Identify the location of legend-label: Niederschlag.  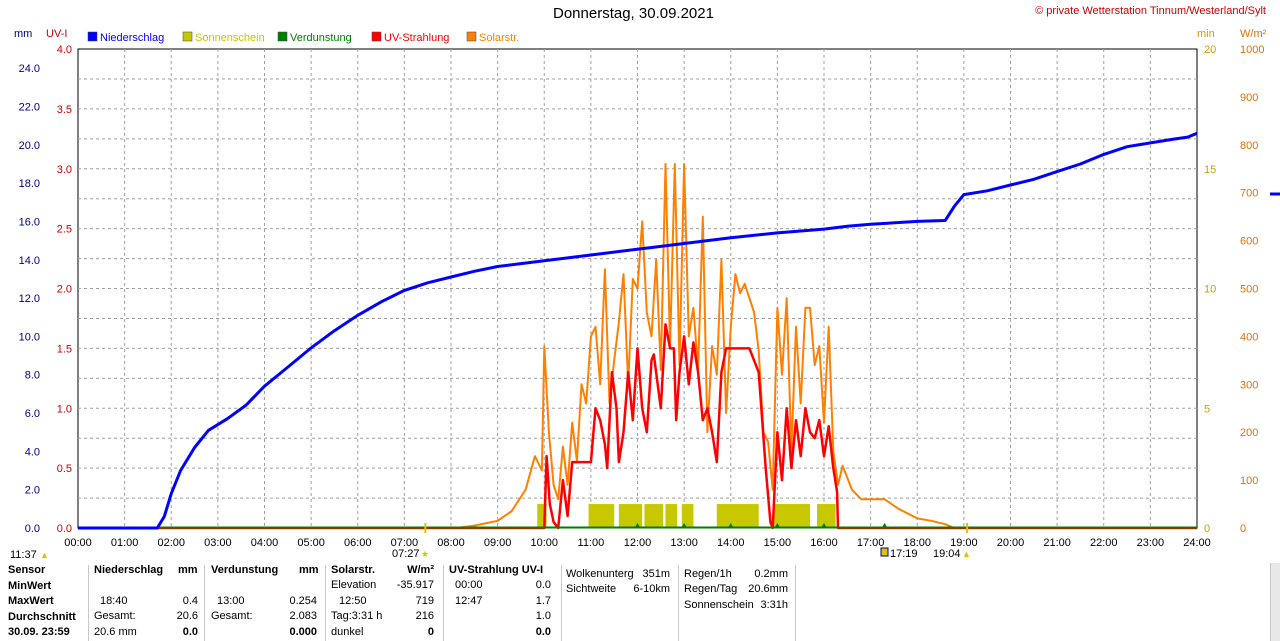
(132, 38).